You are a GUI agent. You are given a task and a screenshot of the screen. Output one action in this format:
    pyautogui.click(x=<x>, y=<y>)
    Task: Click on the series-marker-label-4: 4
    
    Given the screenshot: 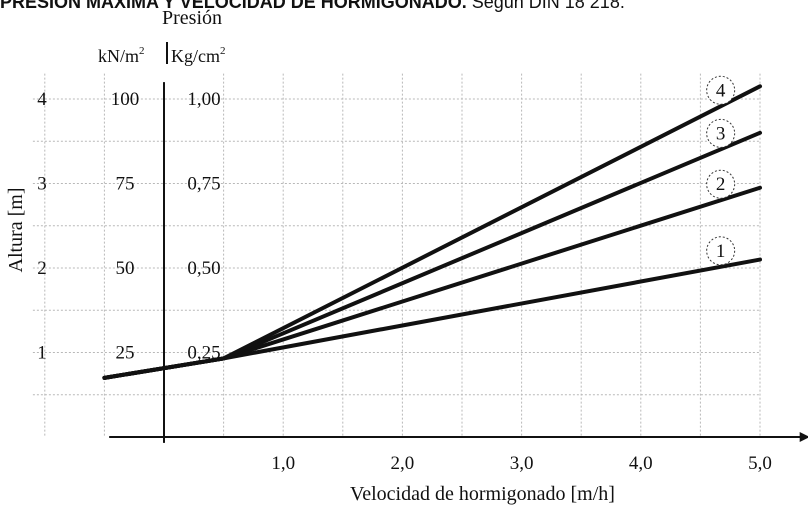 What is the action you would take?
    pyautogui.click(x=721, y=90)
    